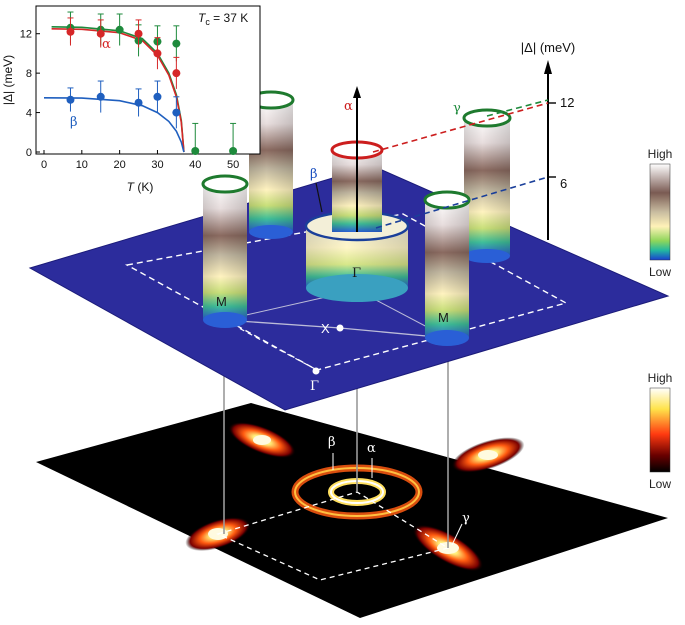 This screenshot has height=625, width=685. What do you see at coordinates (548, 47) in the screenshot?
I see `gap-axis-label: |Δ| (meV)` at bounding box center [548, 47].